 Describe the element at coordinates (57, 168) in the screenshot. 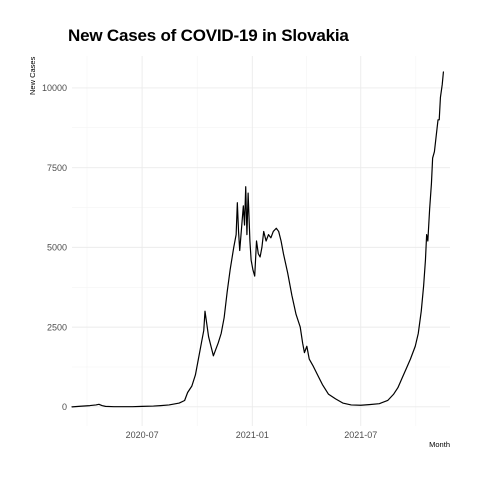

I see `y-tick-label: 7500` at that location.